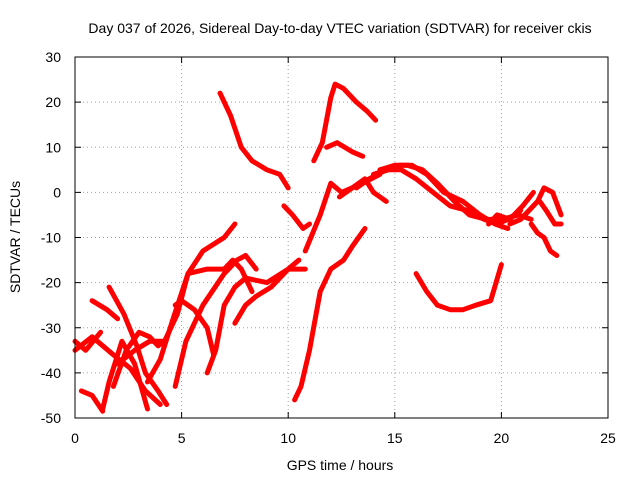  I want to click on x-tick-label: 20, so click(502, 438).